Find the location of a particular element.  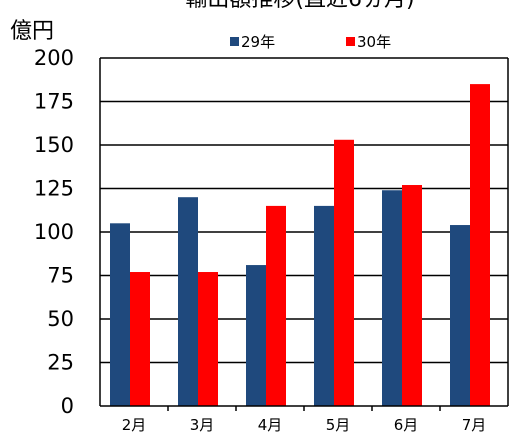

y-tick-label: 150 is located at coordinates (54, 145).